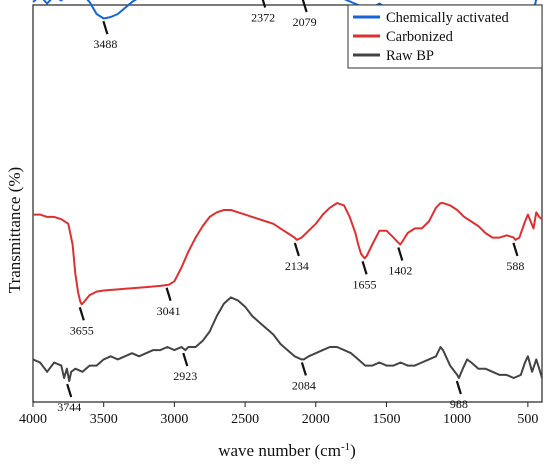 The width and height of the screenshot is (550, 468). What do you see at coordinates (448, 18) in the screenshot?
I see `legend-label: Chemically activated` at bounding box center [448, 18].